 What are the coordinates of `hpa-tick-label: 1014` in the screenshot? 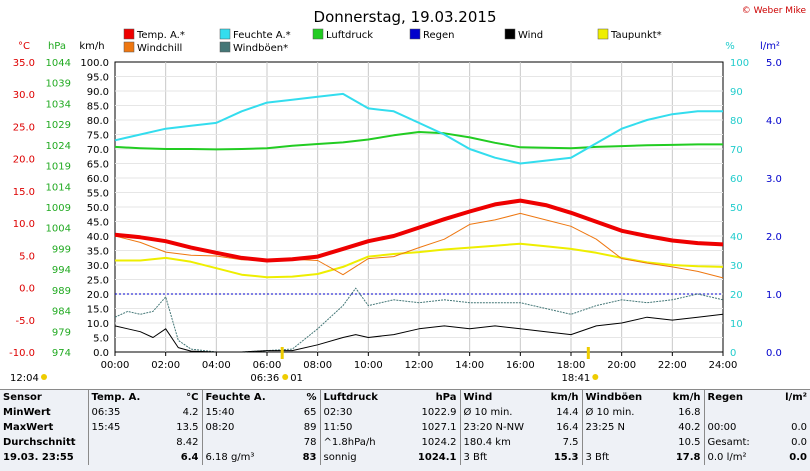 It's located at (58, 187).